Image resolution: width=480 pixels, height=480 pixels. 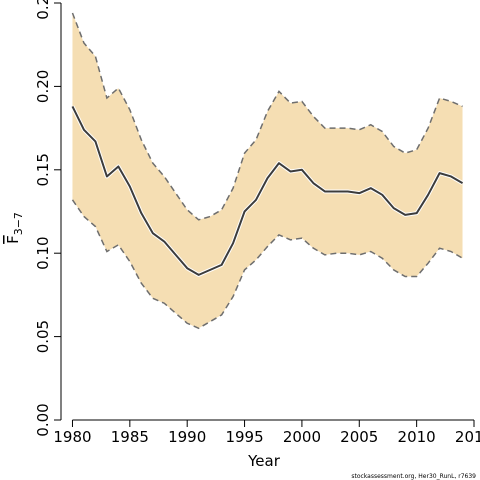 What do you see at coordinates (43, 419) in the screenshot?
I see `y-tick-label: 0.00` at bounding box center [43, 419].